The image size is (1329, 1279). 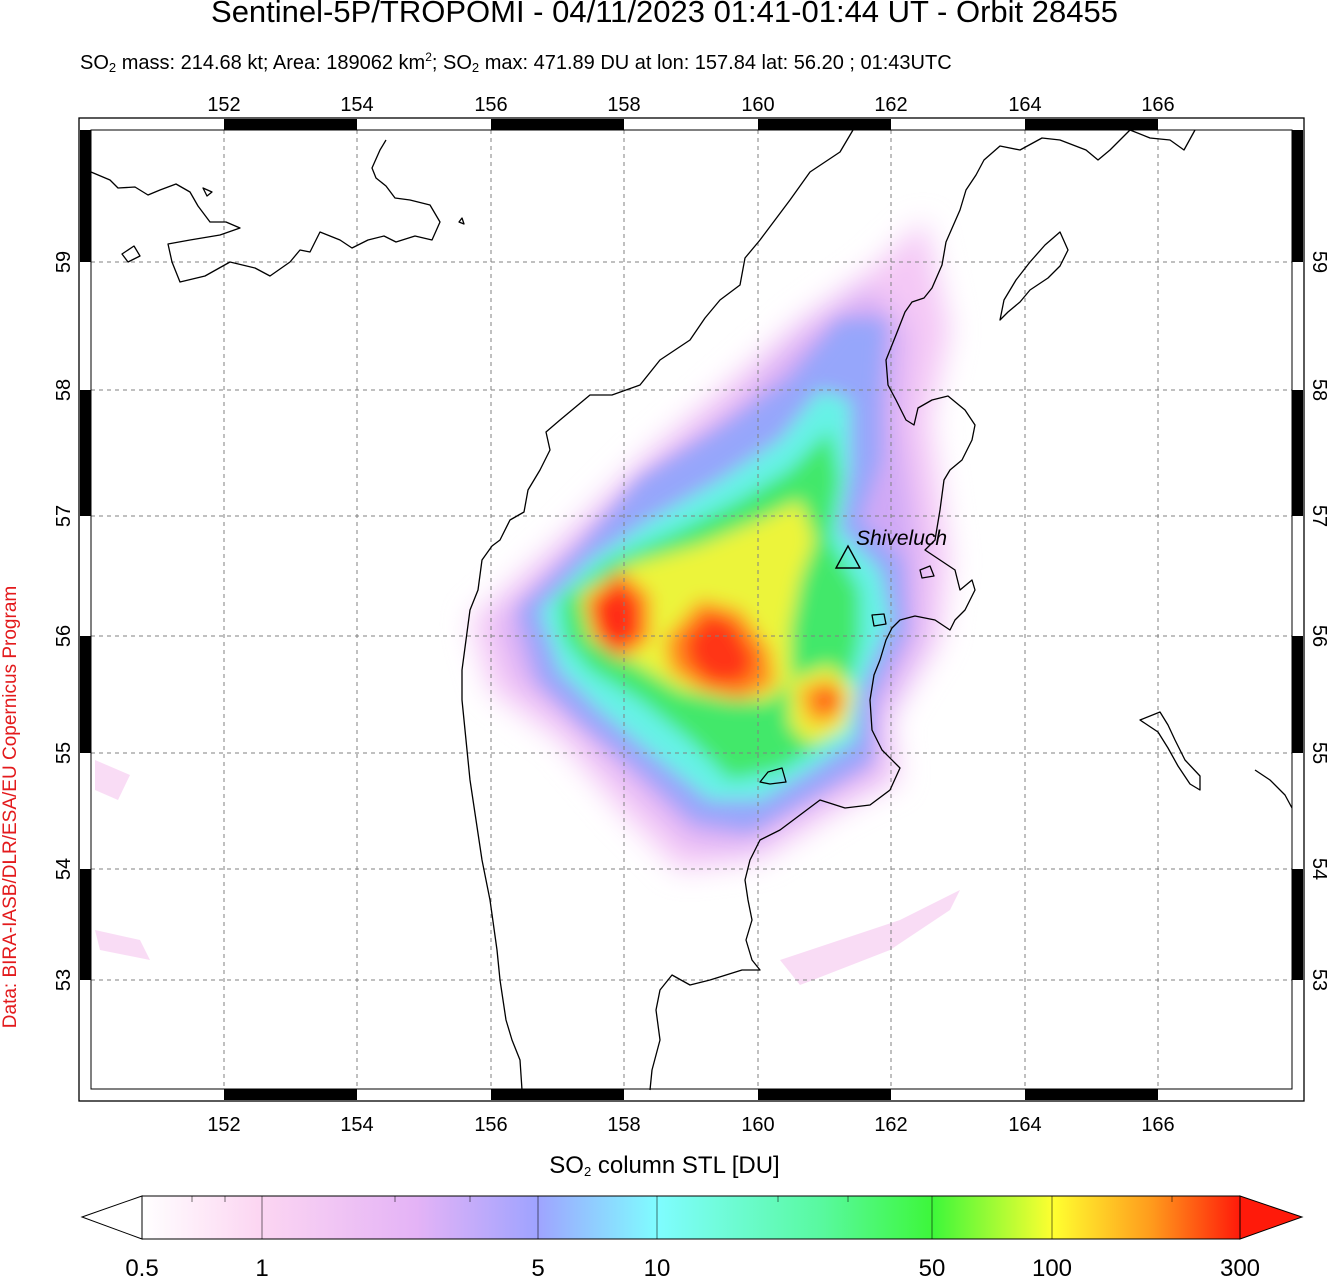 What do you see at coordinates (927, 572) in the screenshot?
I see `coast-bay-feature` at bounding box center [927, 572].